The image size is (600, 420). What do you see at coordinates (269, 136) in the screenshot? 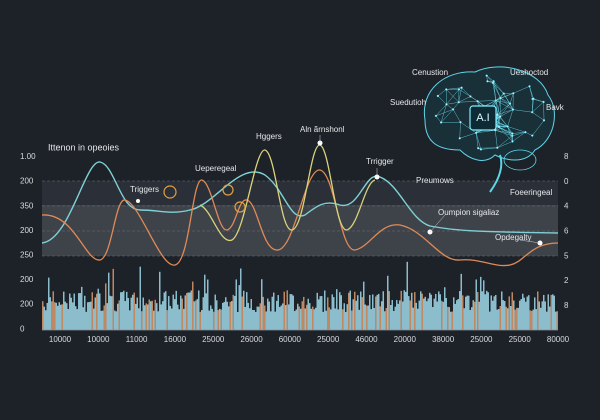
I see `annotation: Hggers` at bounding box center [269, 136].